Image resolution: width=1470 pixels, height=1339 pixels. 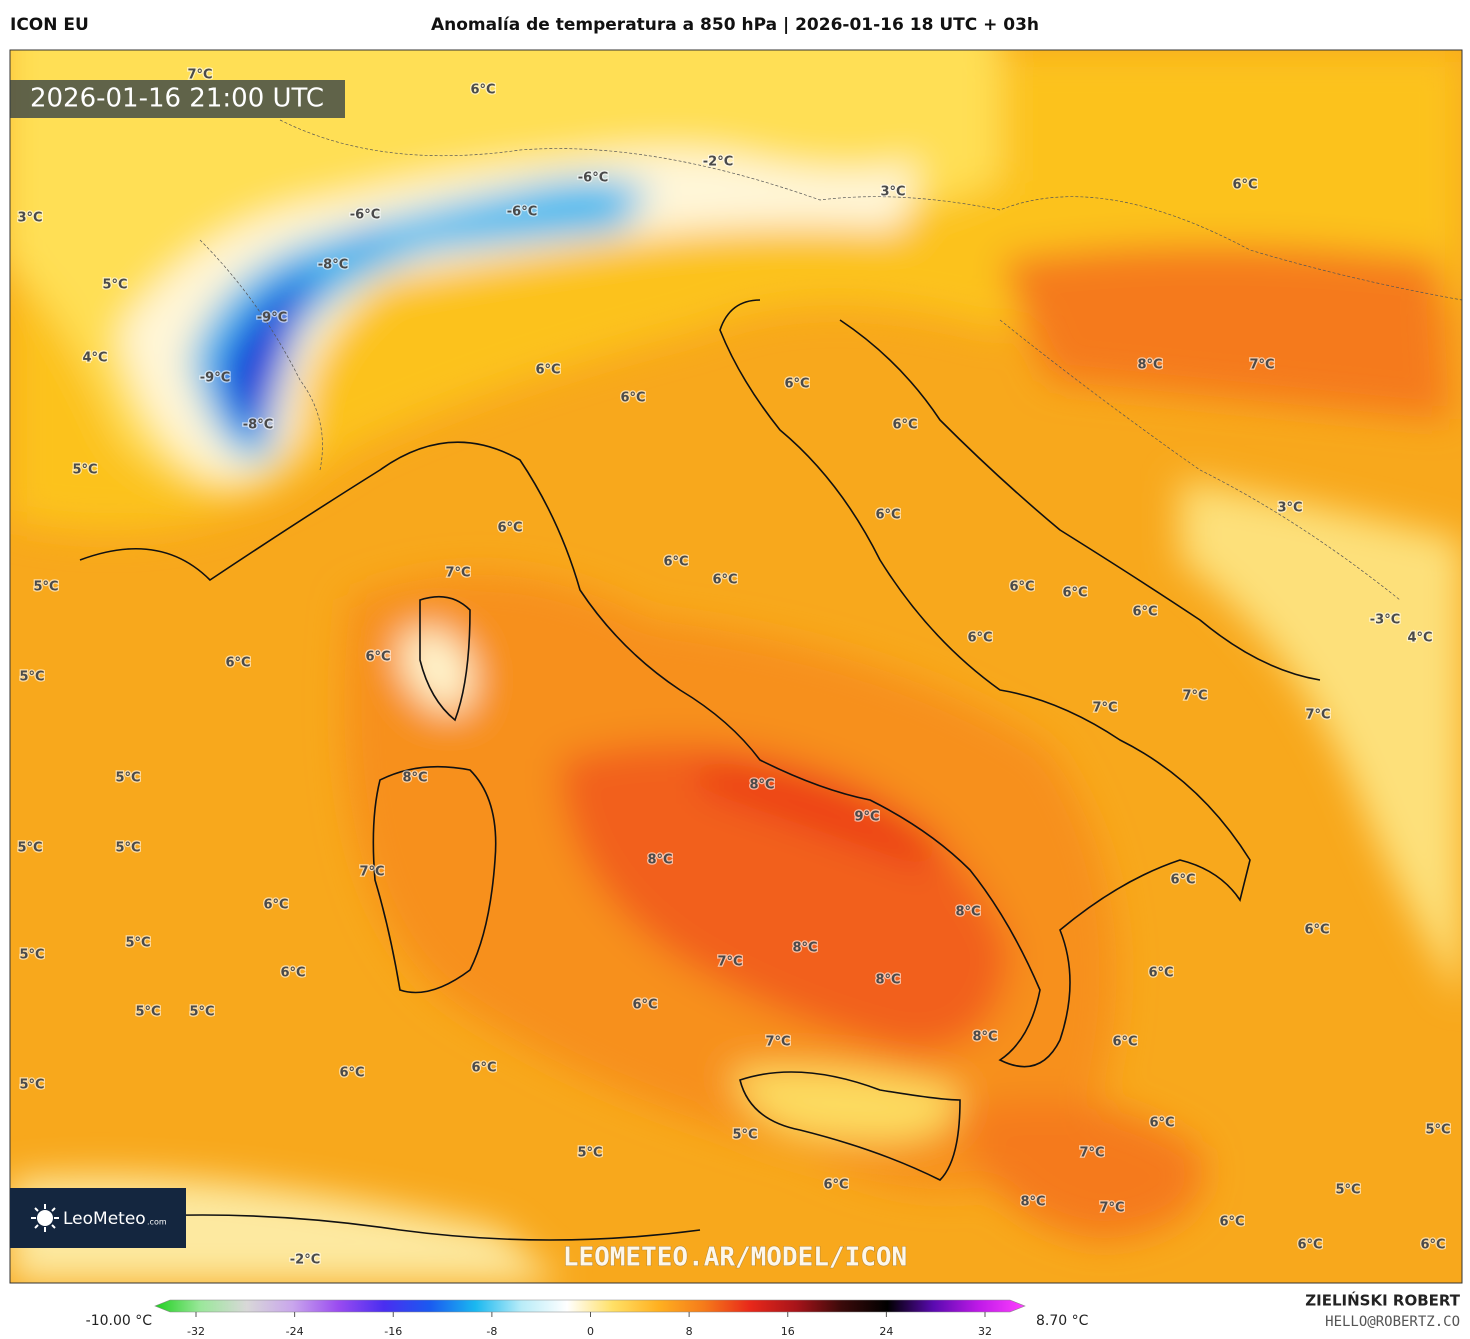 I want to click on colorbar, so click(x=590, y=1306).